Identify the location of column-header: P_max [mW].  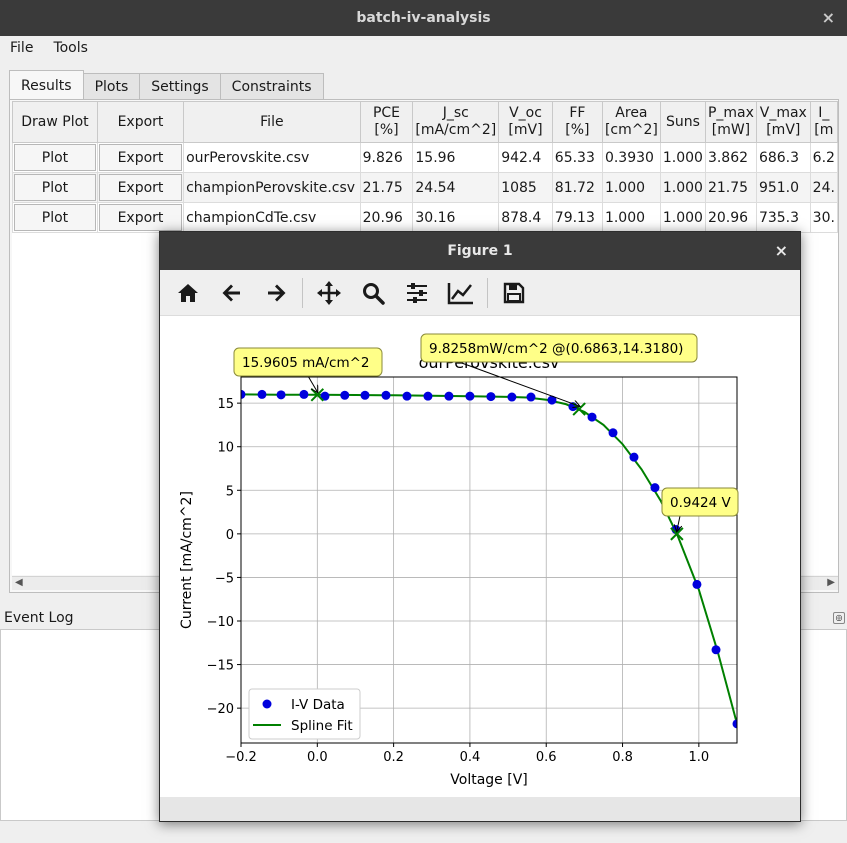
(730, 122).